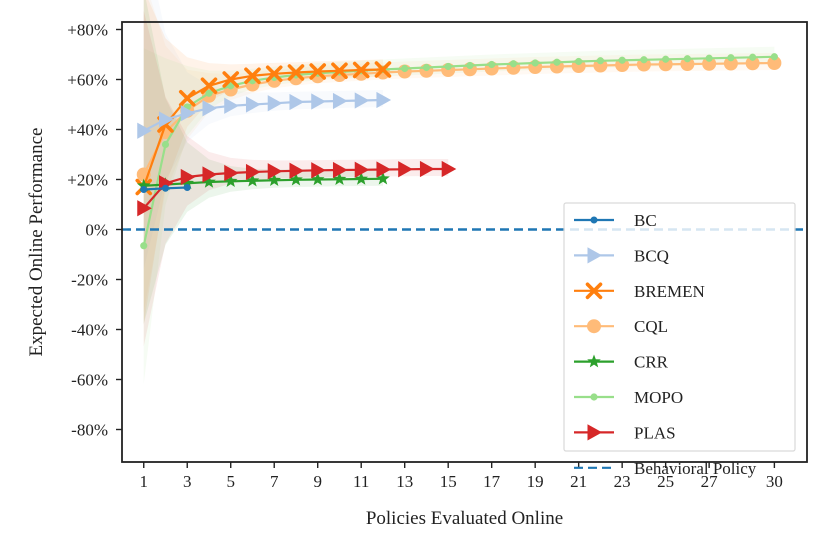  I want to click on x-tick-label: 25, so click(665, 481).